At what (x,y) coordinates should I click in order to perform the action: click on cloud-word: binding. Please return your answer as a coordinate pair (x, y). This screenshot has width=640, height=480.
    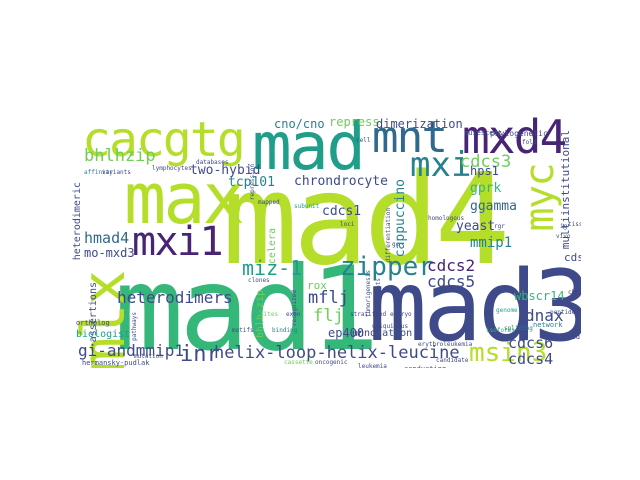
    Looking at the image, I should click on (285, 330).